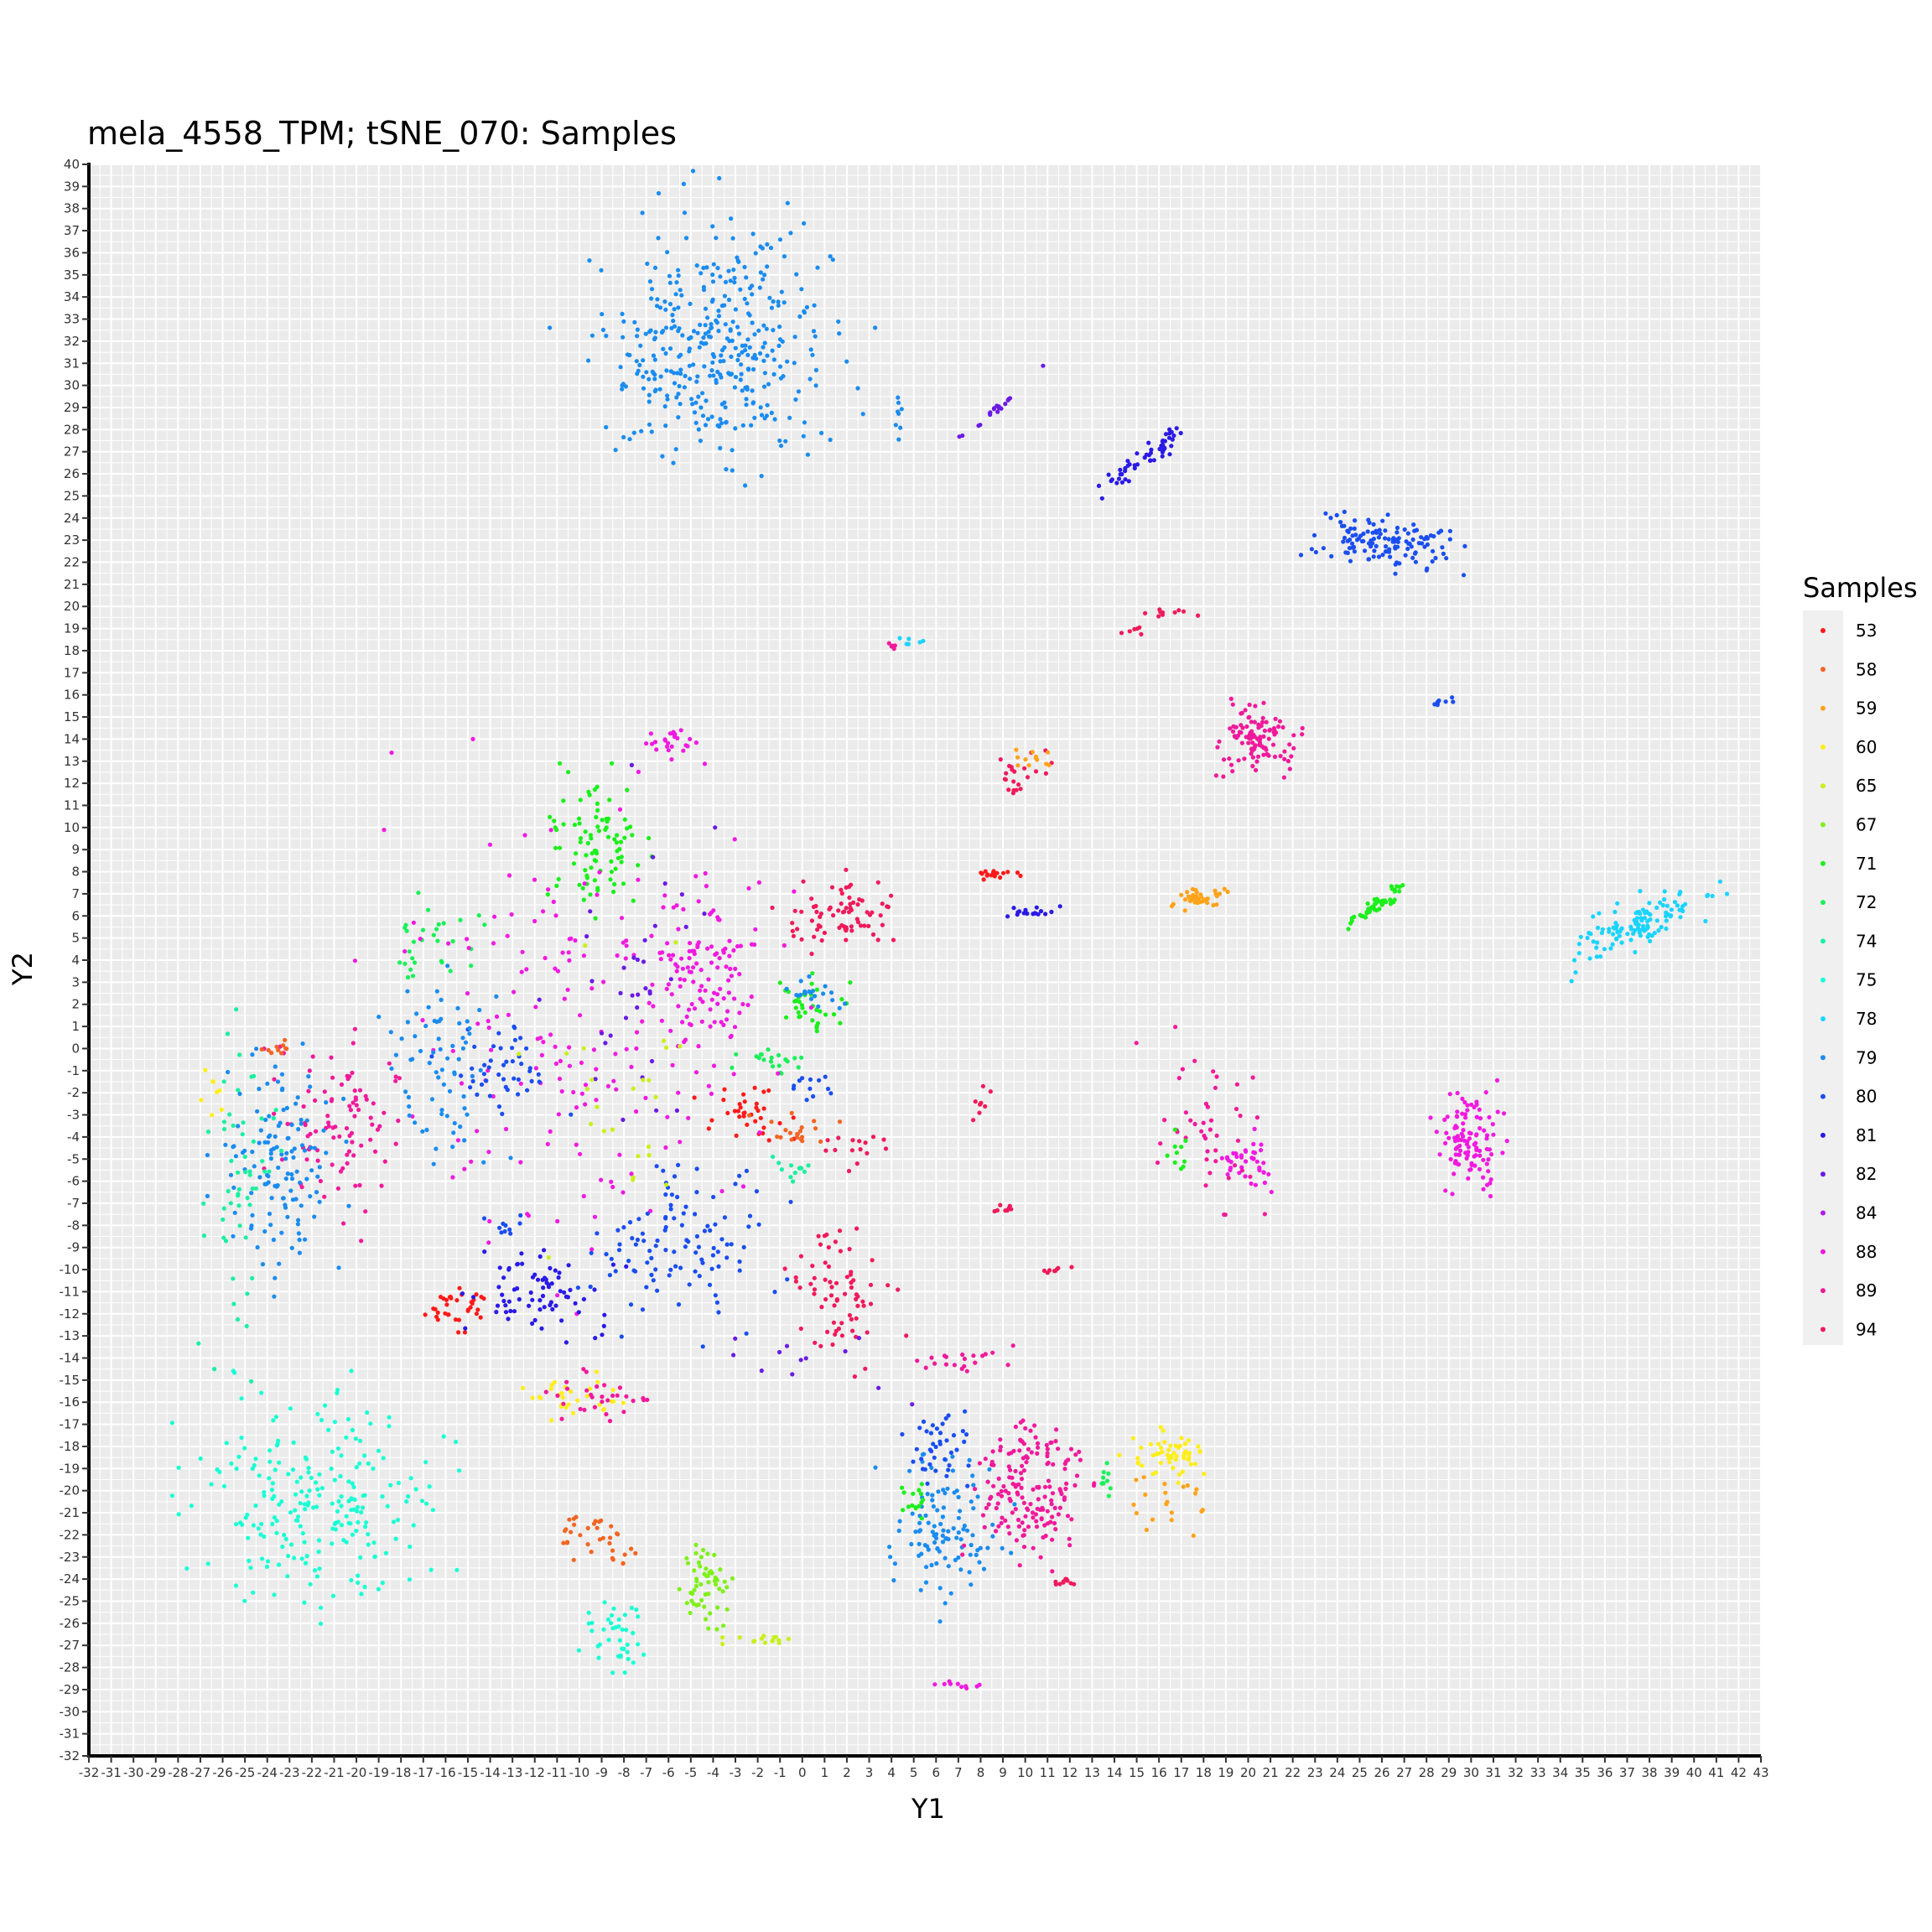 This screenshot has height=1932, width=1932. What do you see at coordinates (1404, 1772) in the screenshot?
I see `x-tick-label: 27` at bounding box center [1404, 1772].